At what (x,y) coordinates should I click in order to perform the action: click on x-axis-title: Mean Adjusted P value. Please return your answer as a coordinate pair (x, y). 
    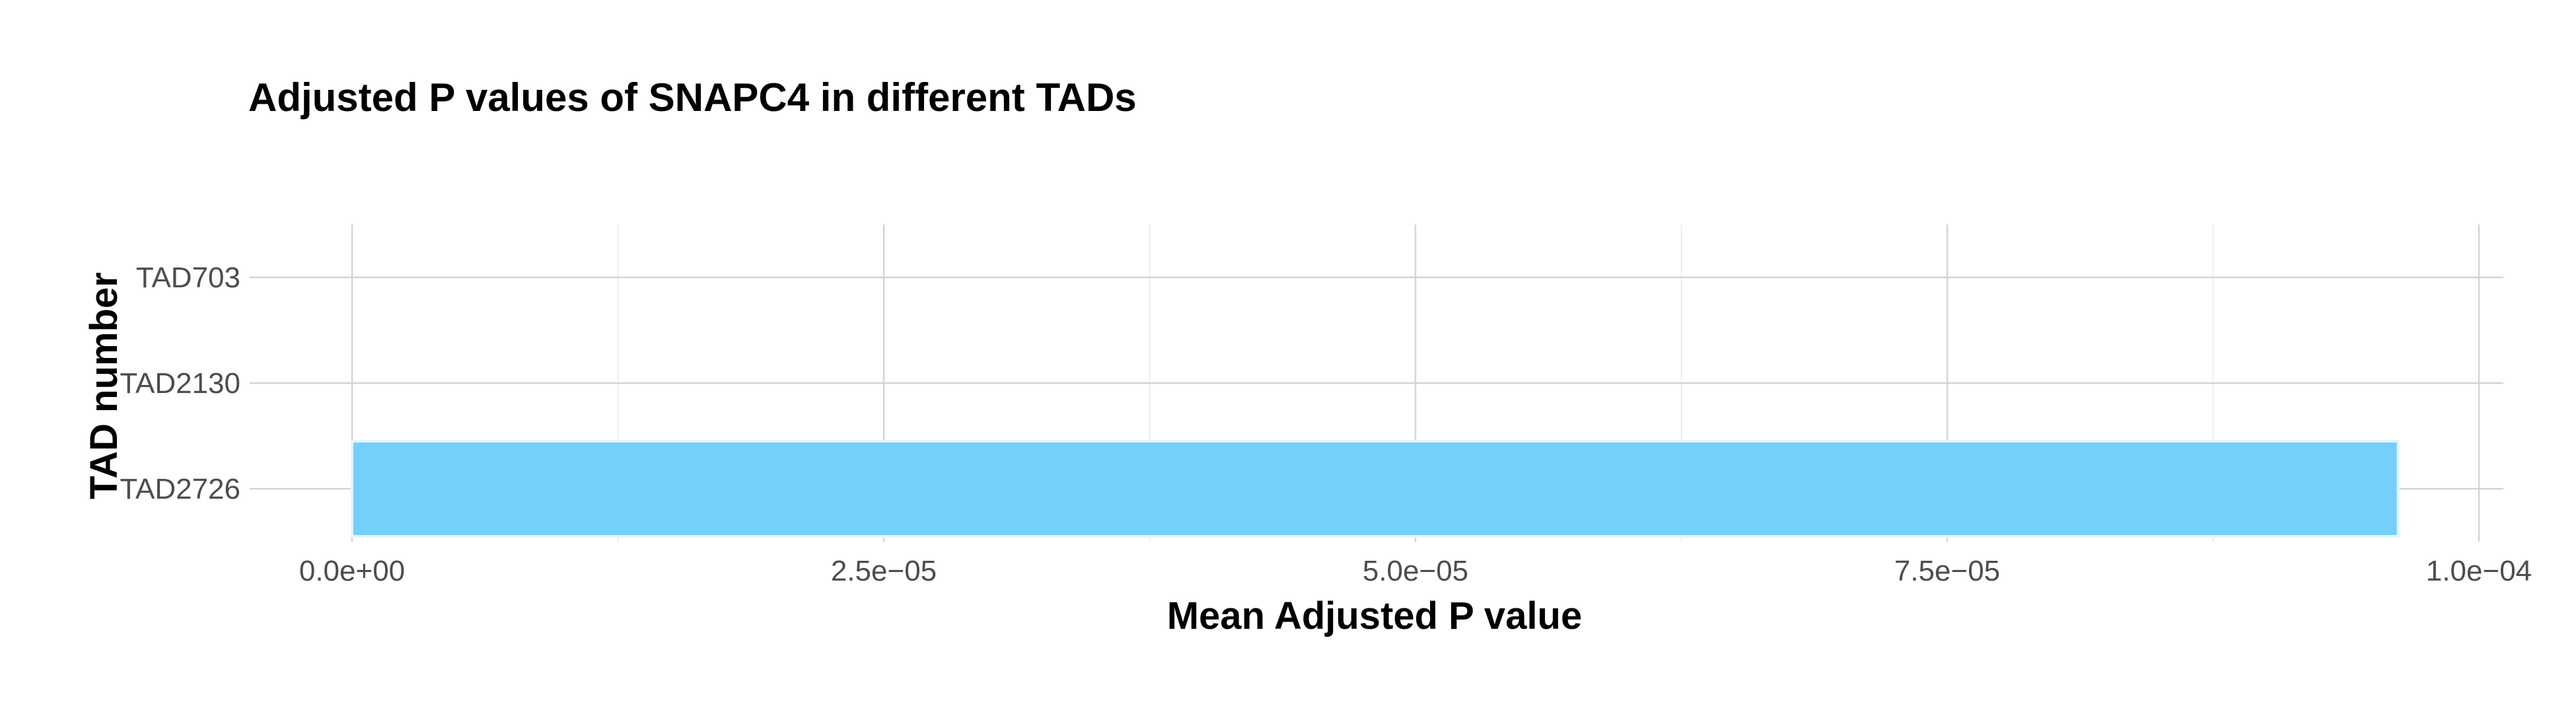
    Looking at the image, I should click on (1375, 615).